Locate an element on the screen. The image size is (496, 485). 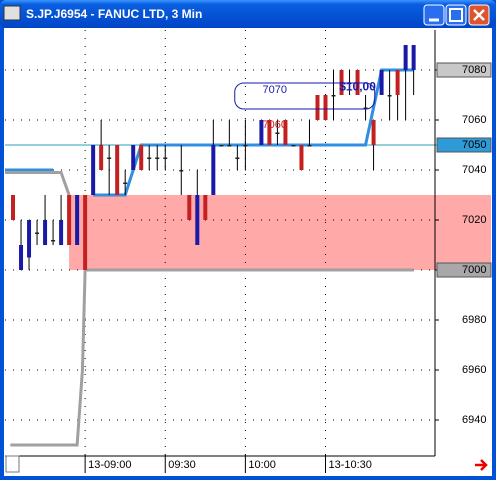
maximize-glyph is located at coordinates (456, 15).